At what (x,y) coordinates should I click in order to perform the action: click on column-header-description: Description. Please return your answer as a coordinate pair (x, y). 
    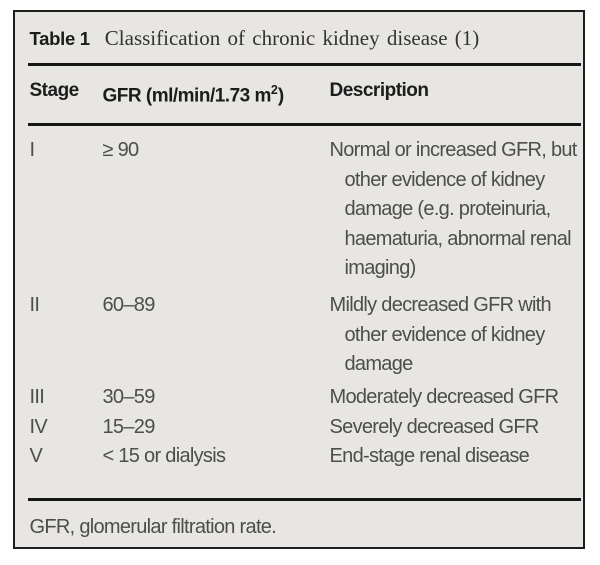
    Looking at the image, I should click on (379, 90).